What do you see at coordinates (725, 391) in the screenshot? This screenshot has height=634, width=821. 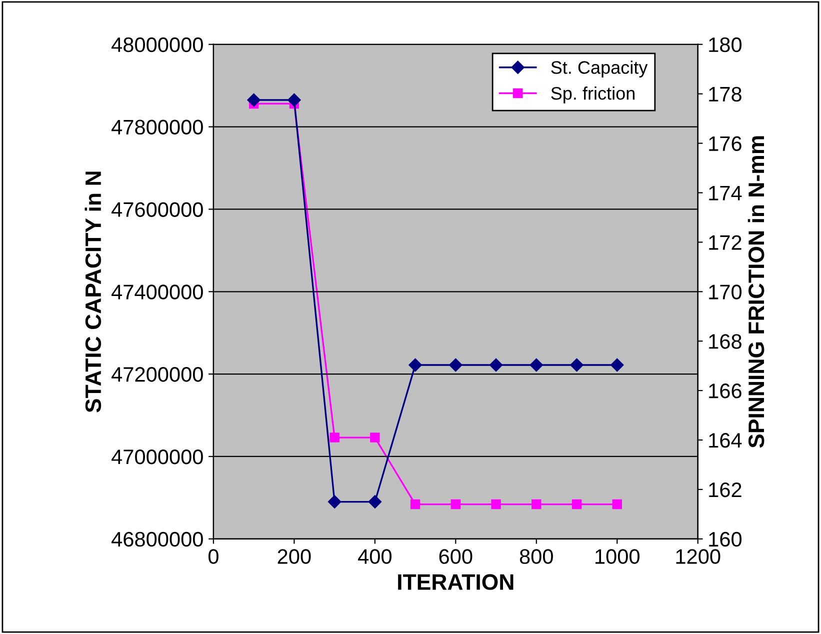 I see `y2-tick-label: 166` at bounding box center [725, 391].